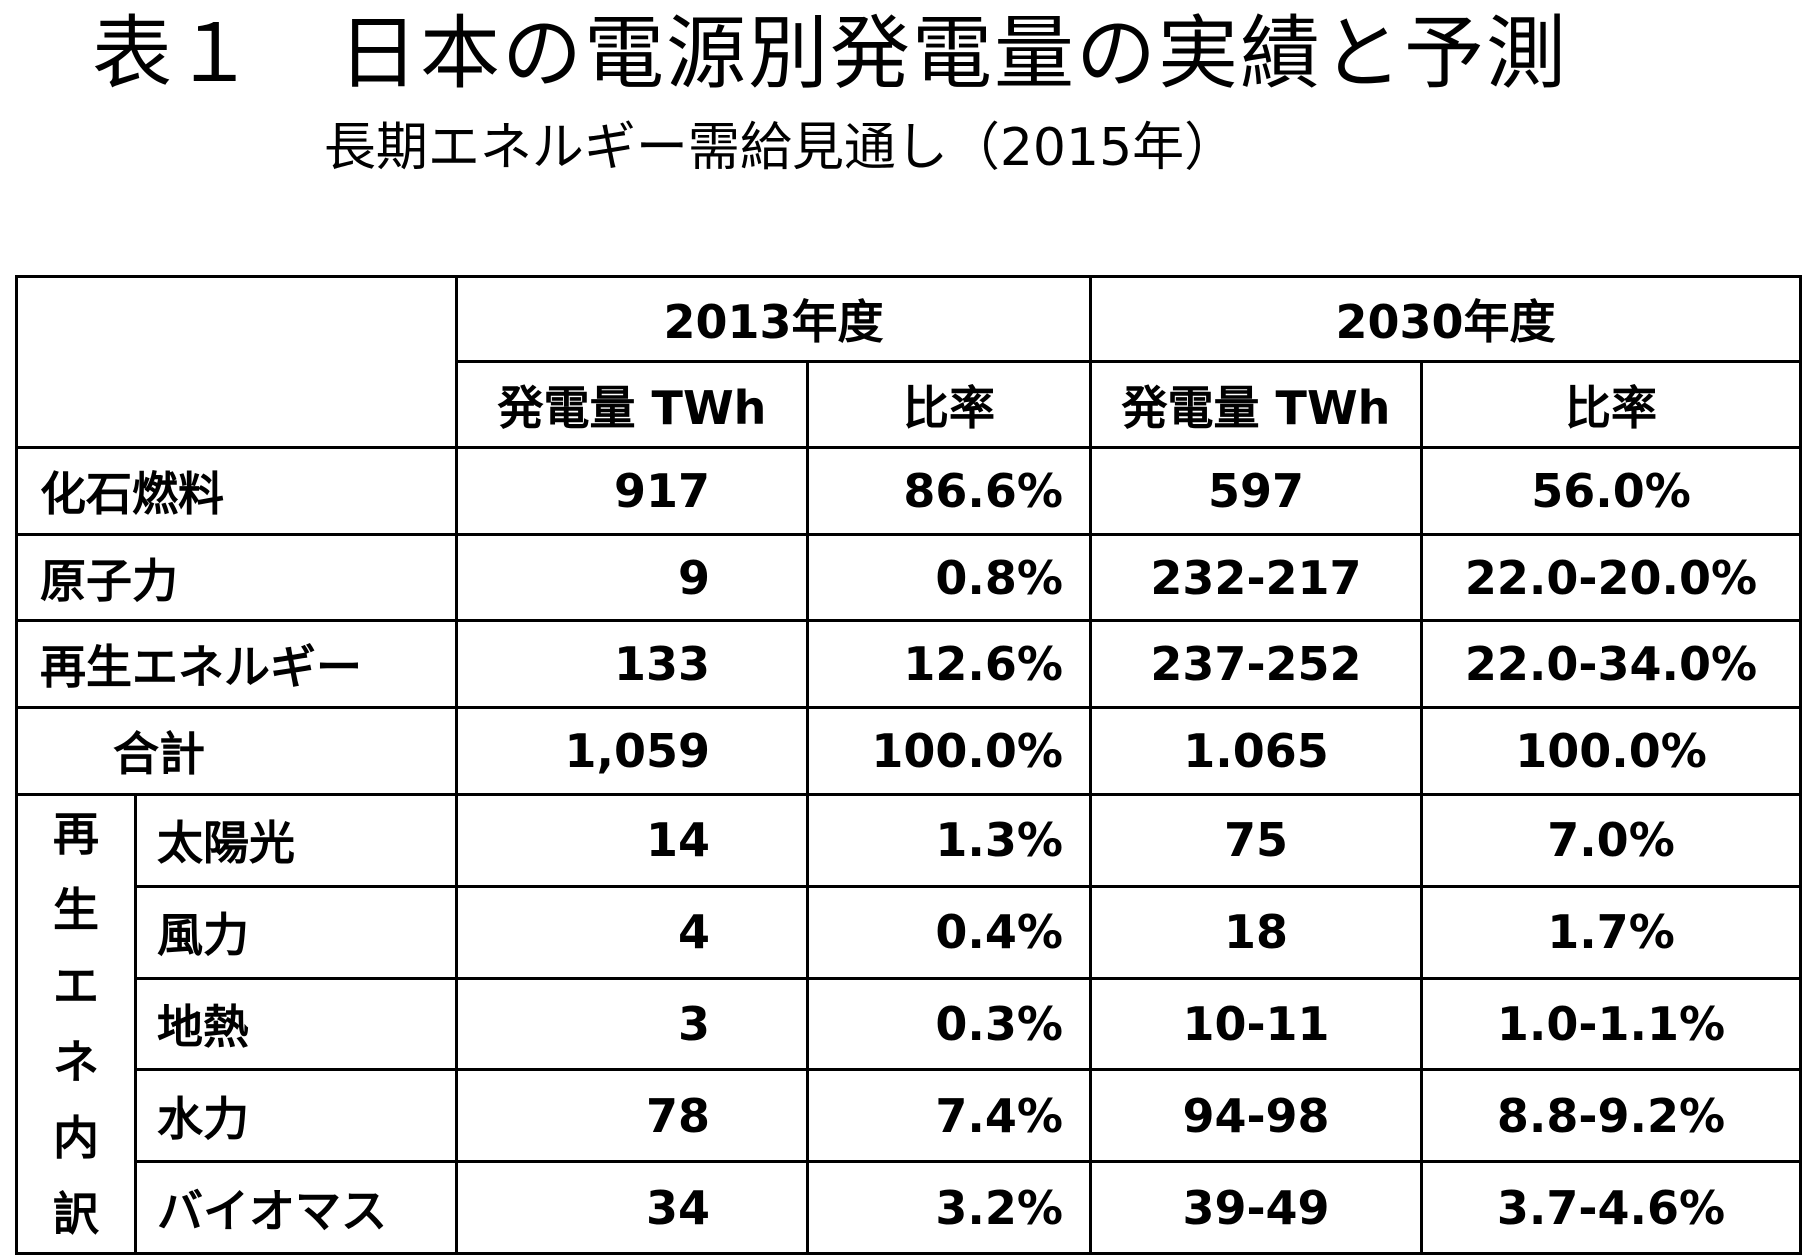  I want to click on year-header-2030: 2030年度, so click(1445, 319).